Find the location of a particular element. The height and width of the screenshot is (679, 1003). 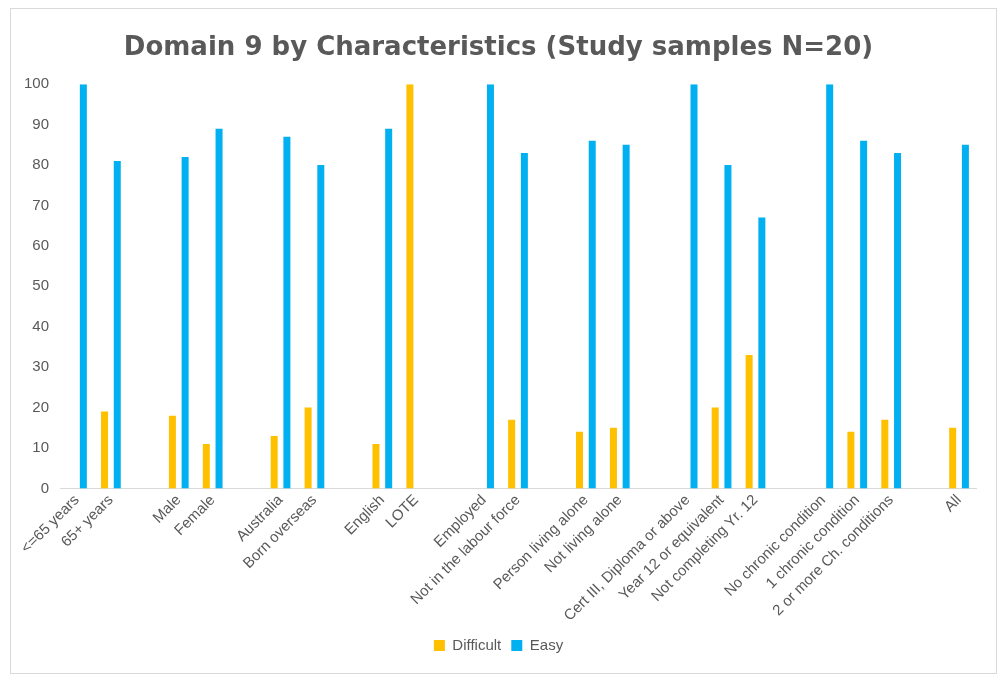

legend-label: Easy is located at coordinates (546, 644).